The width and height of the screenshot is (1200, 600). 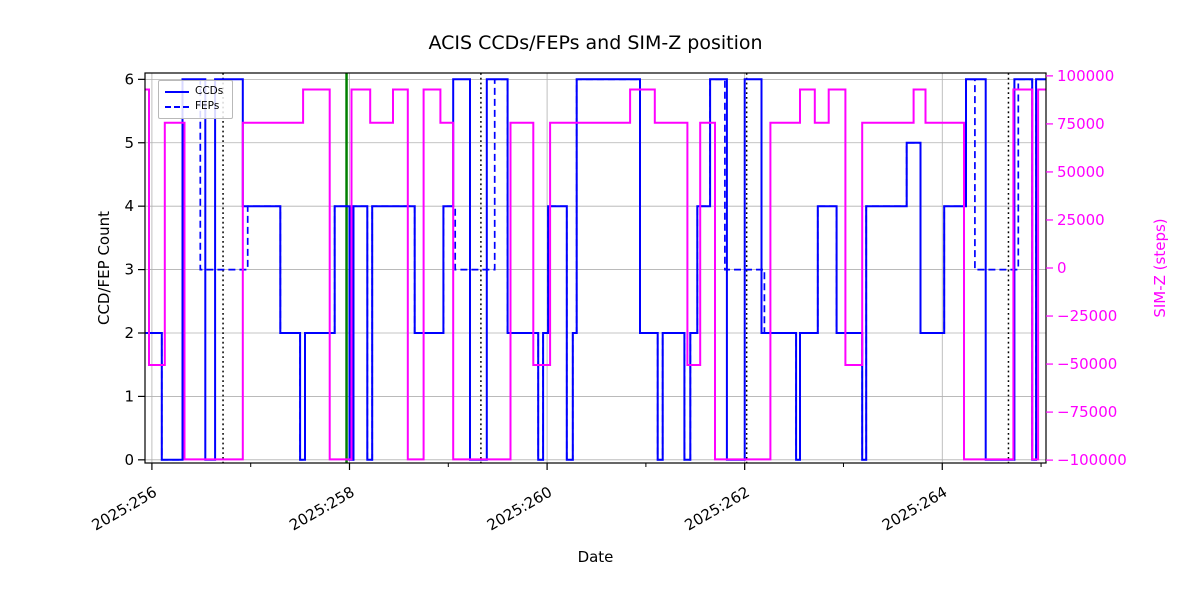 What do you see at coordinates (1087, 364) in the screenshot?
I see `y-right-tick-label: −50000` at bounding box center [1087, 364].